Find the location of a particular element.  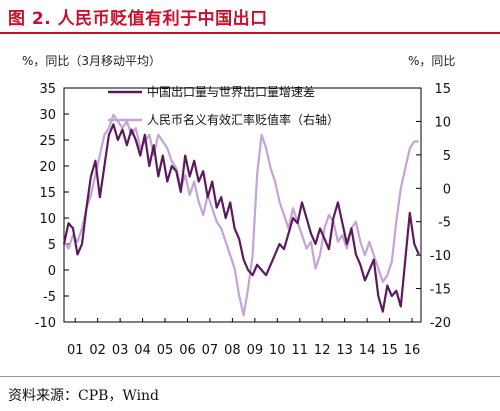

left-axis-tick-label: 20 is located at coordinates (47, 167).